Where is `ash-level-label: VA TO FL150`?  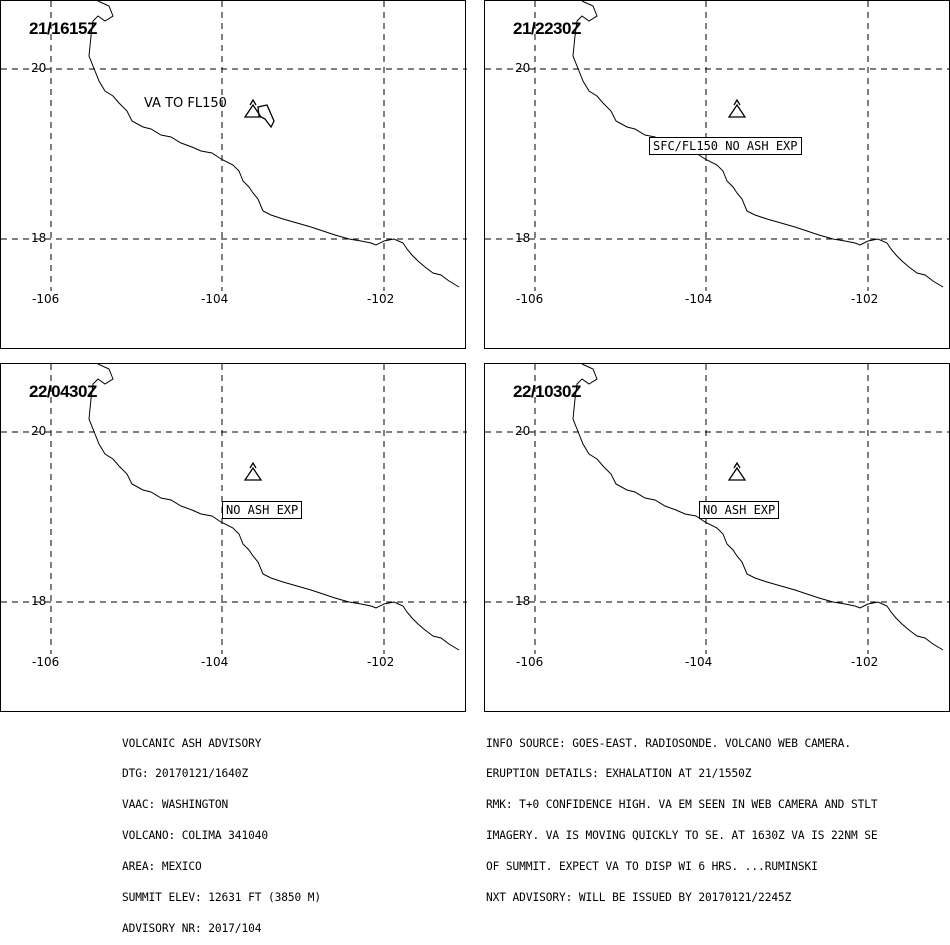 ash-level-label: VA TO FL150 is located at coordinates (185, 103).